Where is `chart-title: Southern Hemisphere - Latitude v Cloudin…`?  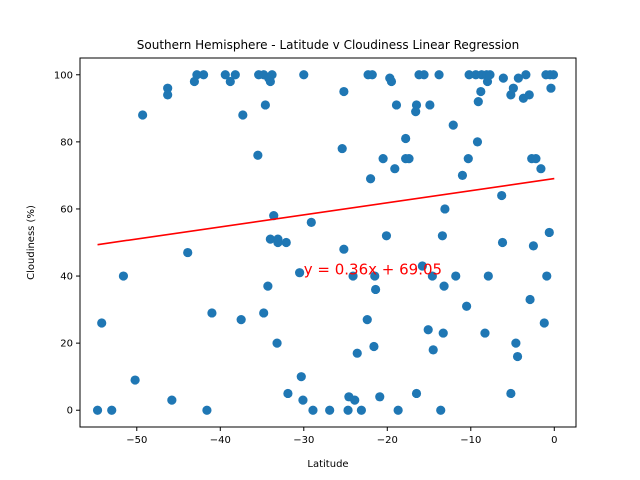
chart-title: Southern Hemisphere - Latitude v Cloudin… is located at coordinates (328, 45).